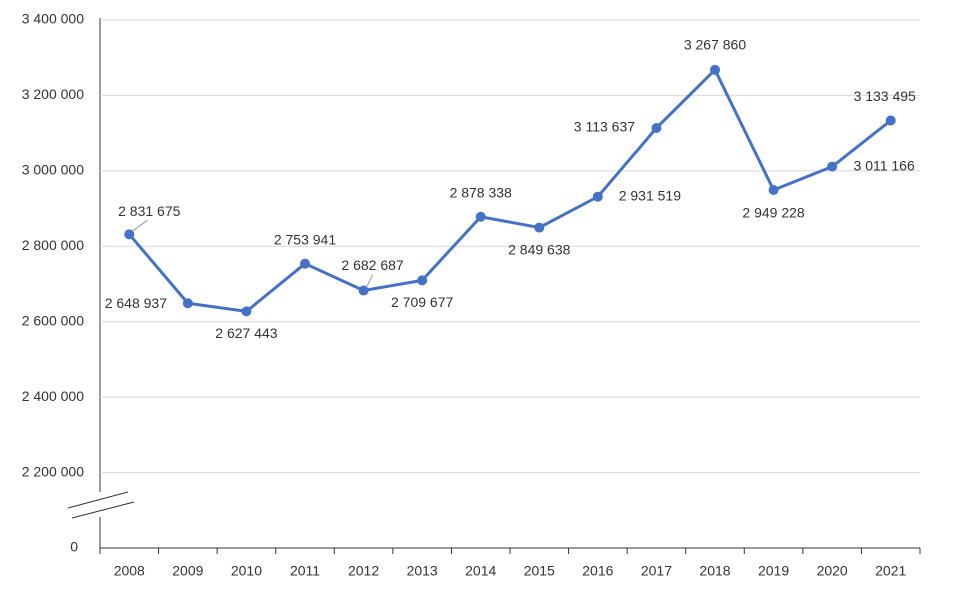 The height and width of the screenshot is (600, 960). What do you see at coordinates (363, 571) in the screenshot?
I see `x-tick-label: 2012` at bounding box center [363, 571].